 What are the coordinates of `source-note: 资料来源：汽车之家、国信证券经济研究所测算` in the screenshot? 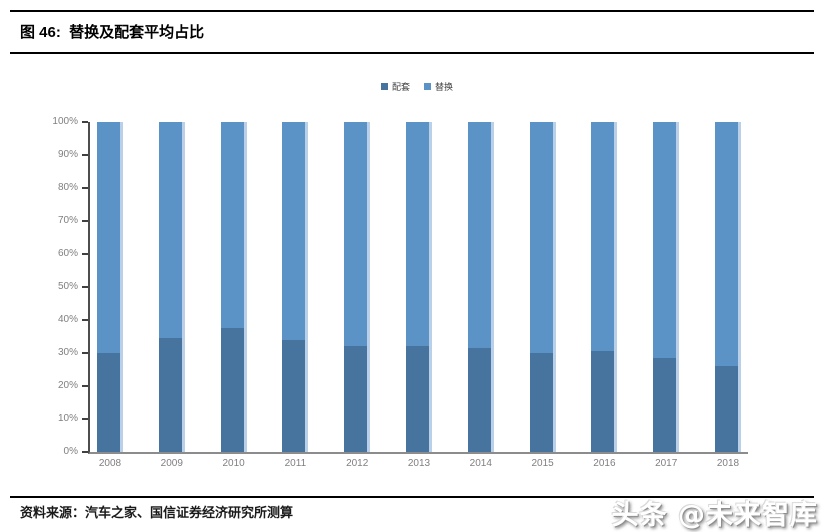 It's located at (157, 512).